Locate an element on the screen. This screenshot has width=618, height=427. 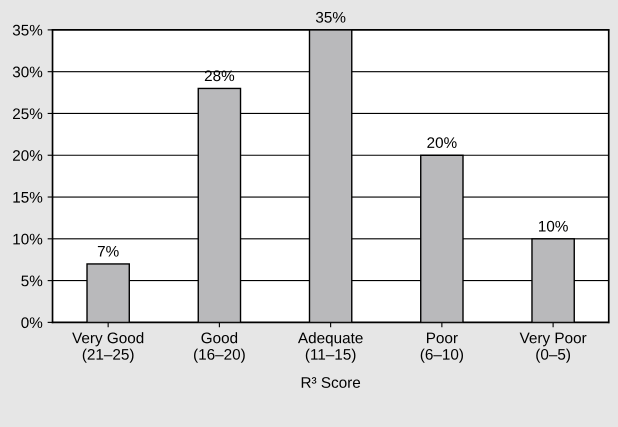
y-tick-label: 5% is located at coordinates (31, 281).